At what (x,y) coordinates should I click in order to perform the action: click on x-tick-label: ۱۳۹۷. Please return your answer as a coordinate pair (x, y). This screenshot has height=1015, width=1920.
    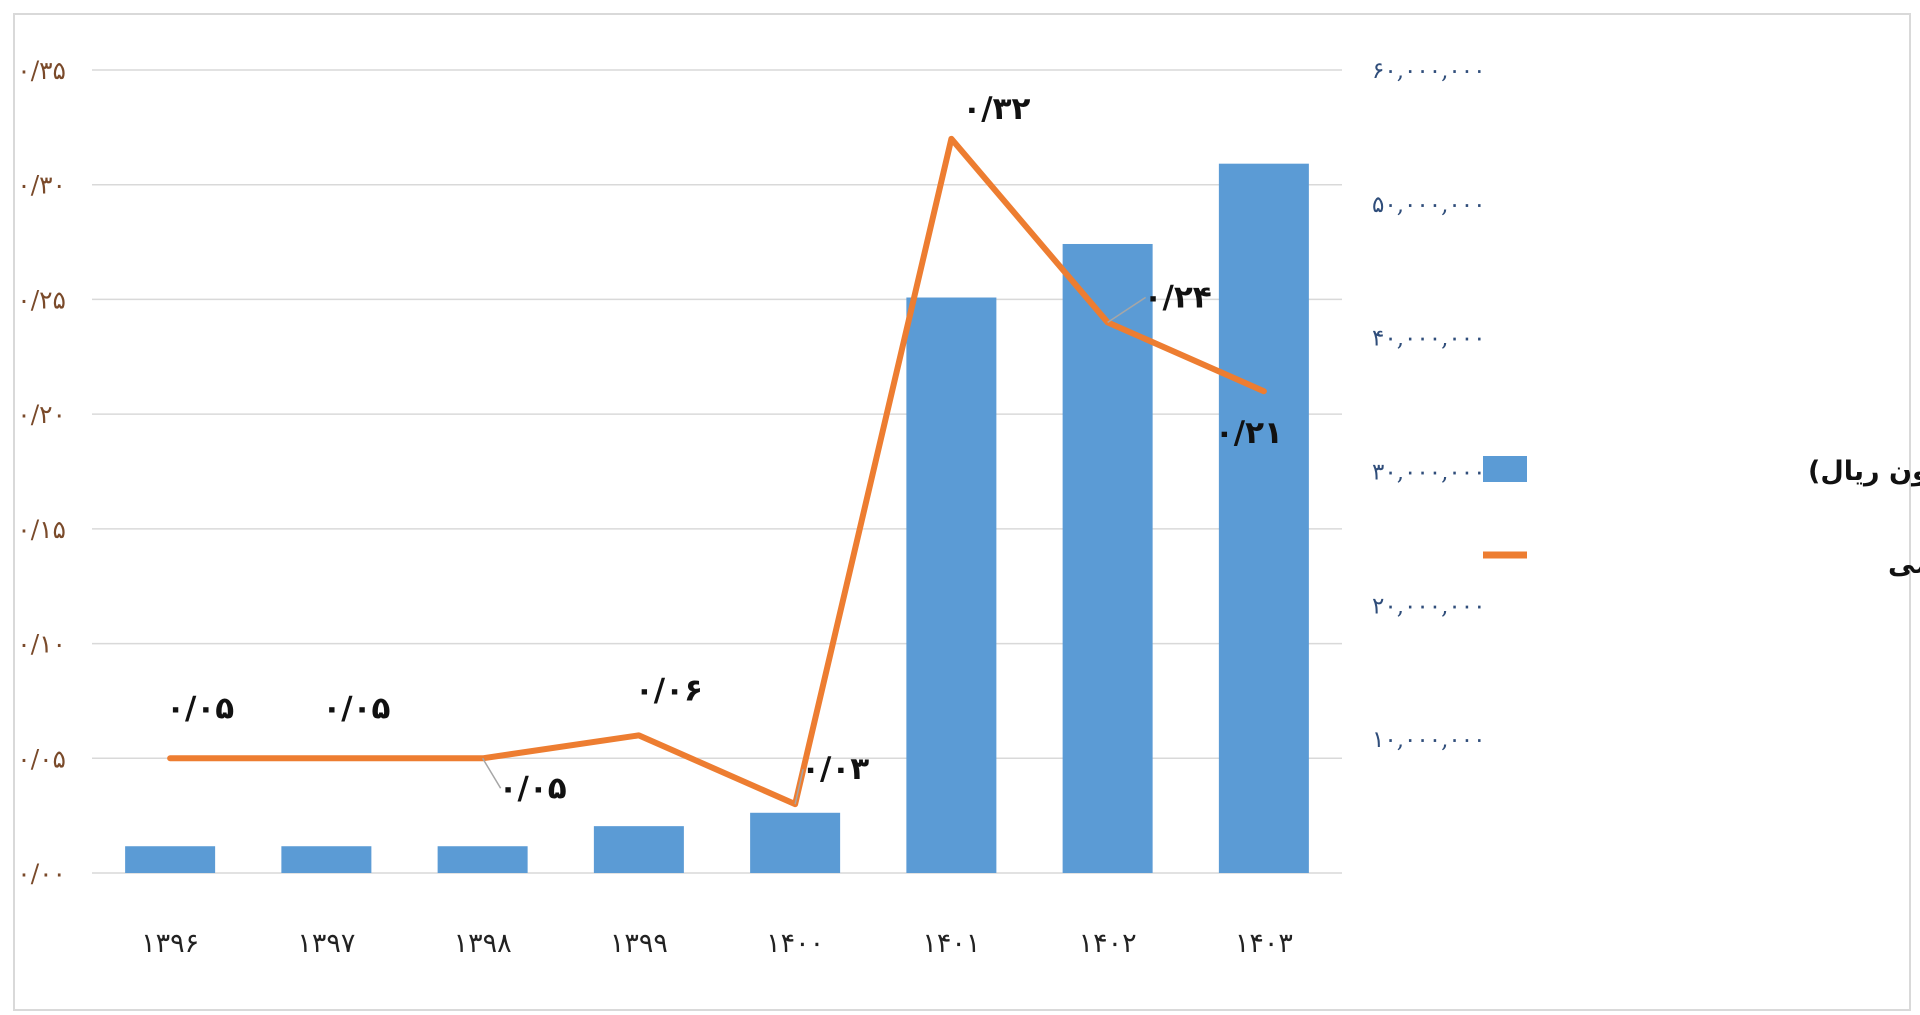
    Looking at the image, I should click on (326, 943).